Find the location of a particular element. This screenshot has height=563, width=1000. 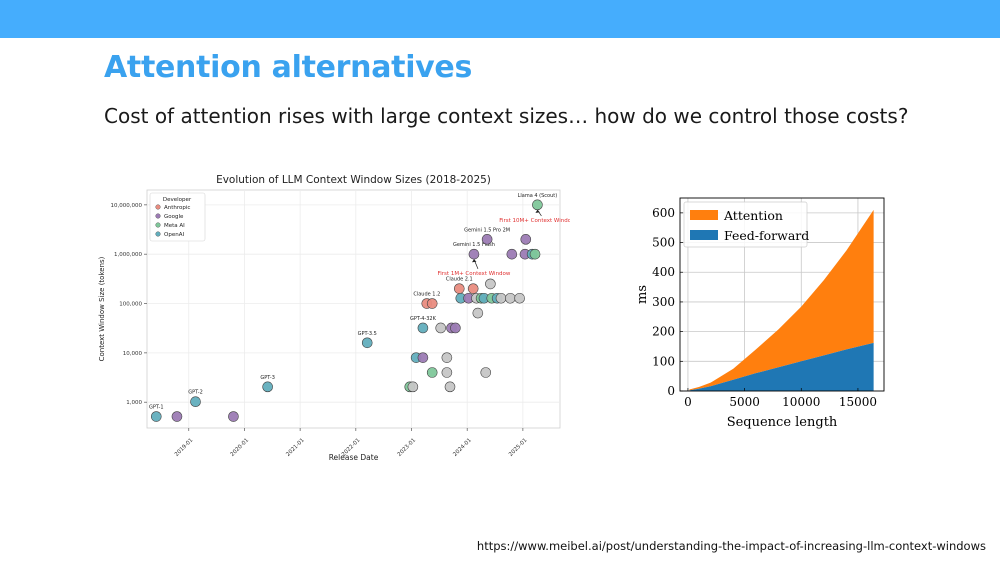

point-label: Claude 2.1 is located at coordinates (459, 280).